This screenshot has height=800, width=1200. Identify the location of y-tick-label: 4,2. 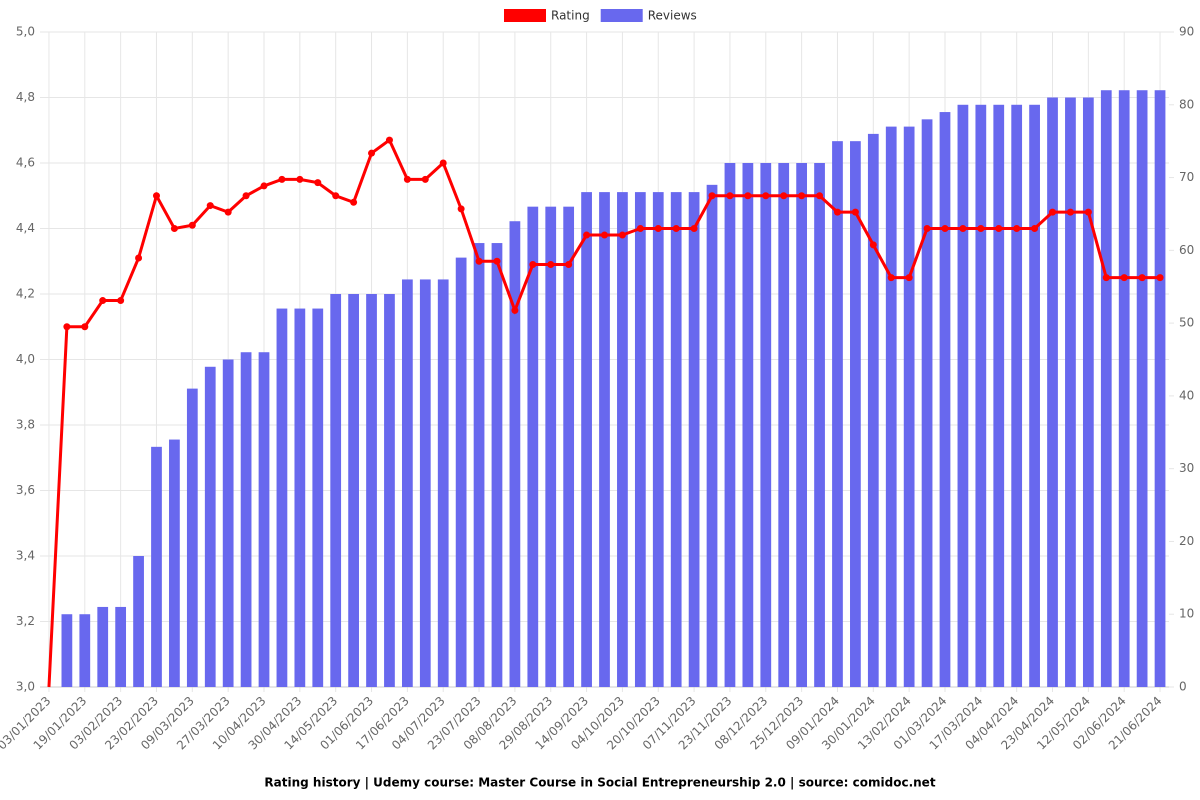
(25, 294).